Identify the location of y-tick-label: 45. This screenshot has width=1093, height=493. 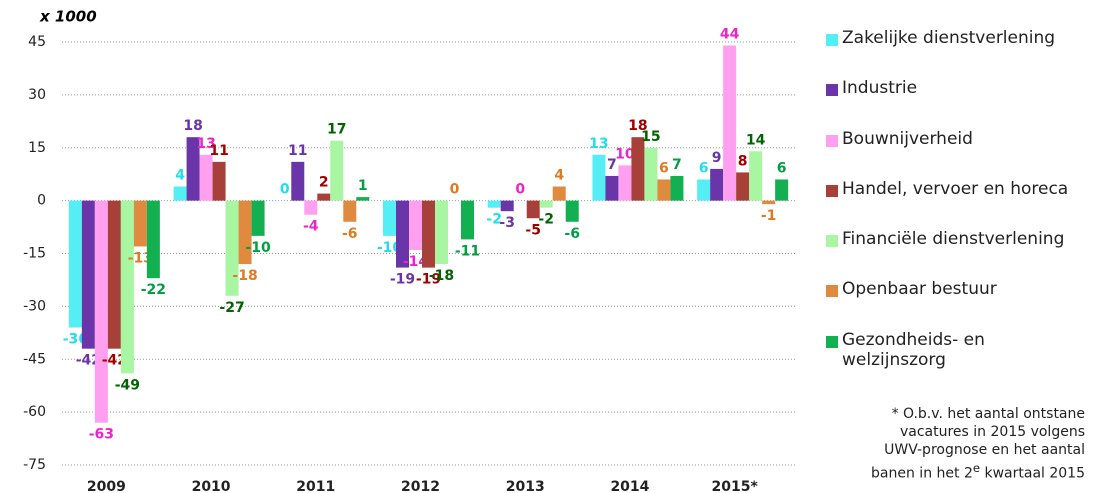
(37, 42).